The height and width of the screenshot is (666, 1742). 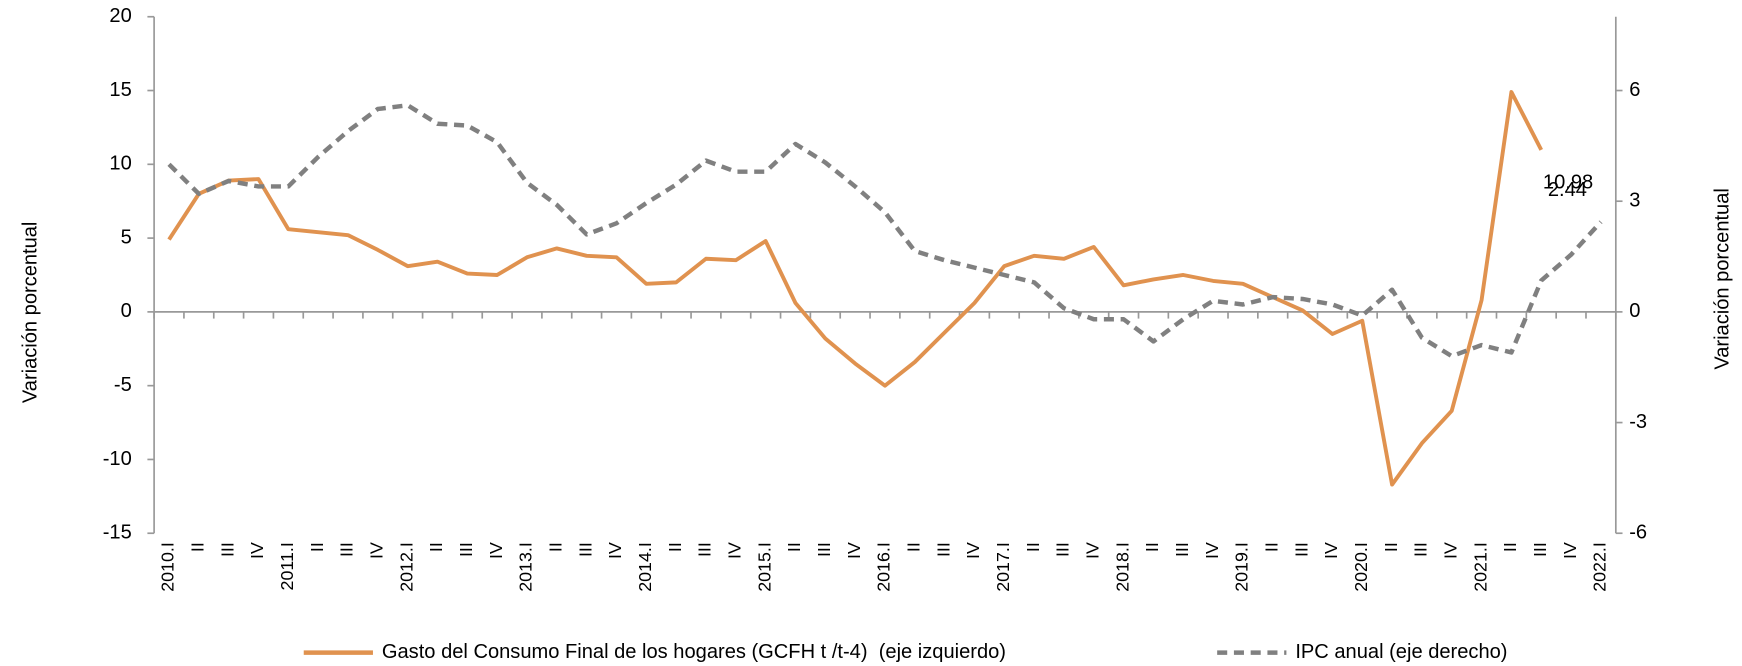 What do you see at coordinates (31, 312) in the screenshot?
I see `y-axis-label: Variación porcentual` at bounding box center [31, 312].